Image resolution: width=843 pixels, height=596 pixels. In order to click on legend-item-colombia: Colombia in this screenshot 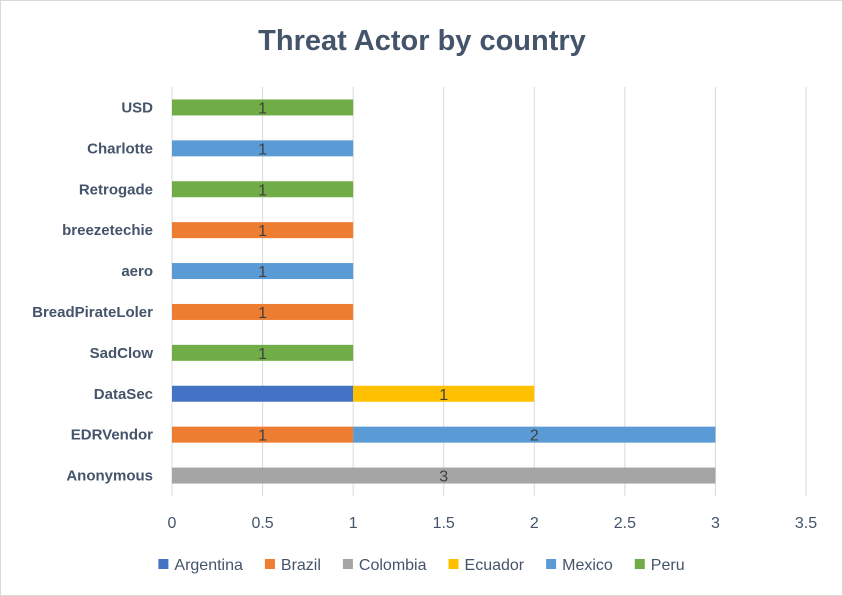, I will do `click(384, 565)`.